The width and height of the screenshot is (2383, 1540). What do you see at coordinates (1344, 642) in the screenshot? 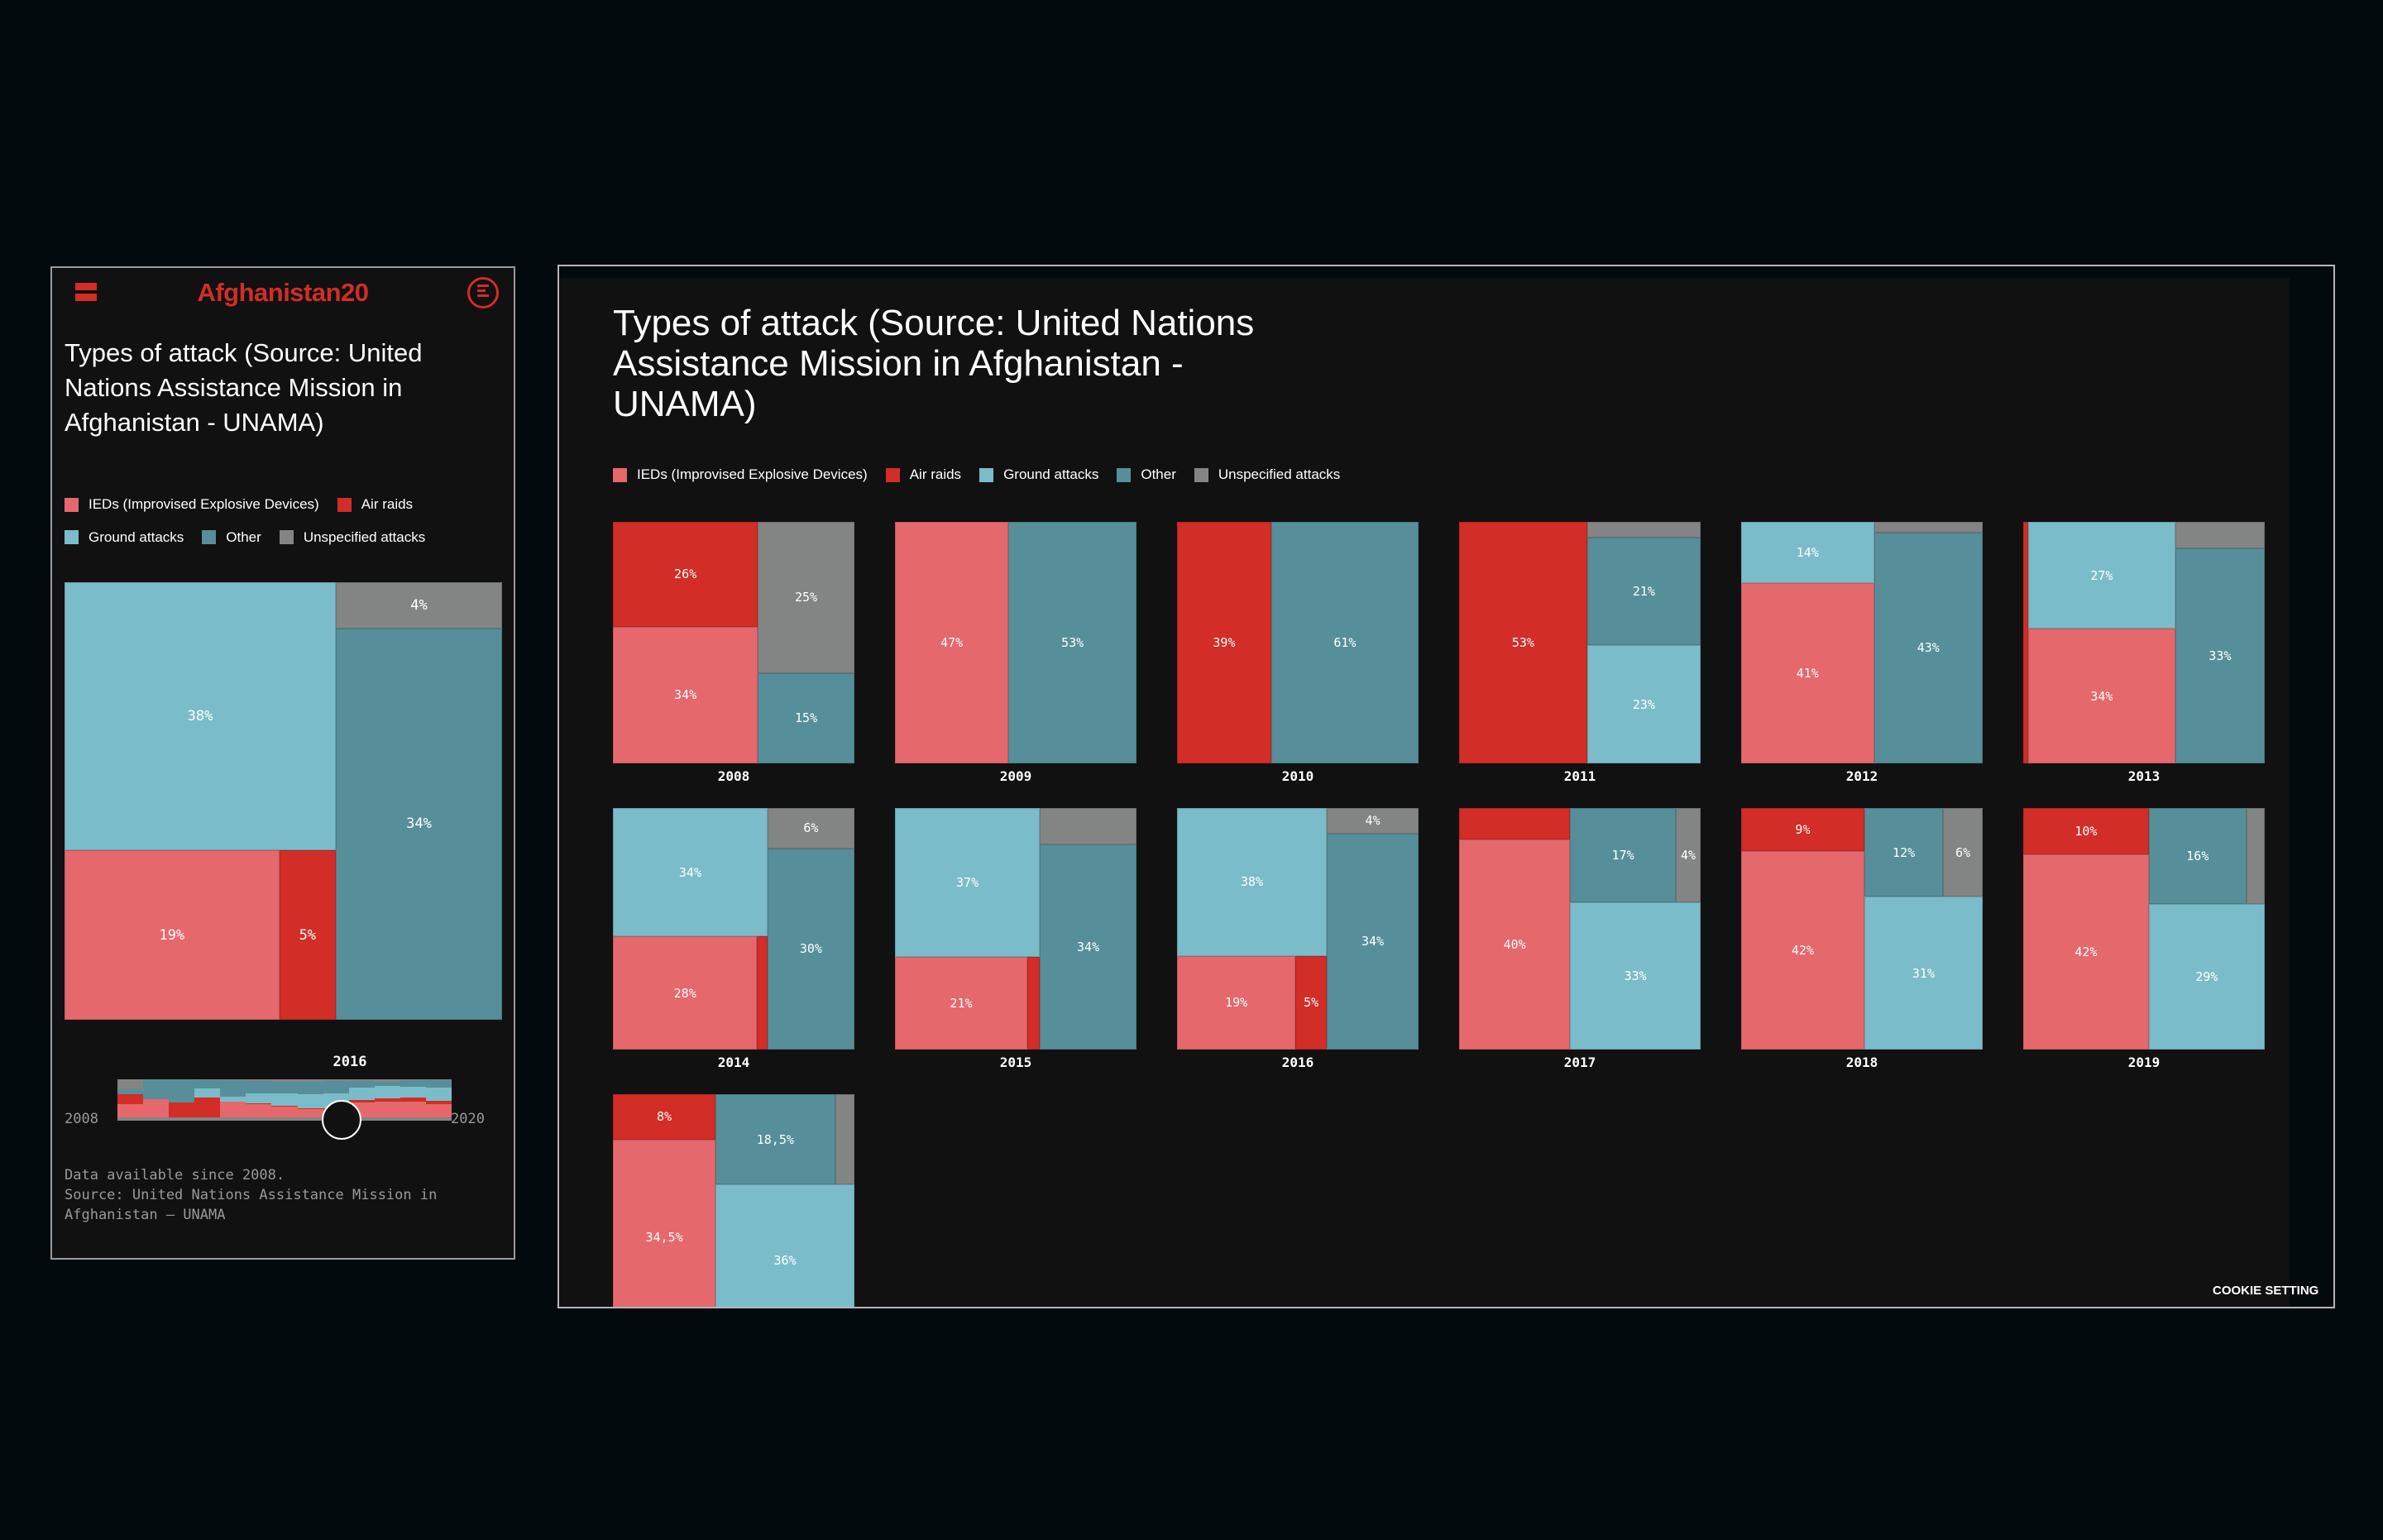
I see `treemap-cell-other: 61%` at bounding box center [1344, 642].